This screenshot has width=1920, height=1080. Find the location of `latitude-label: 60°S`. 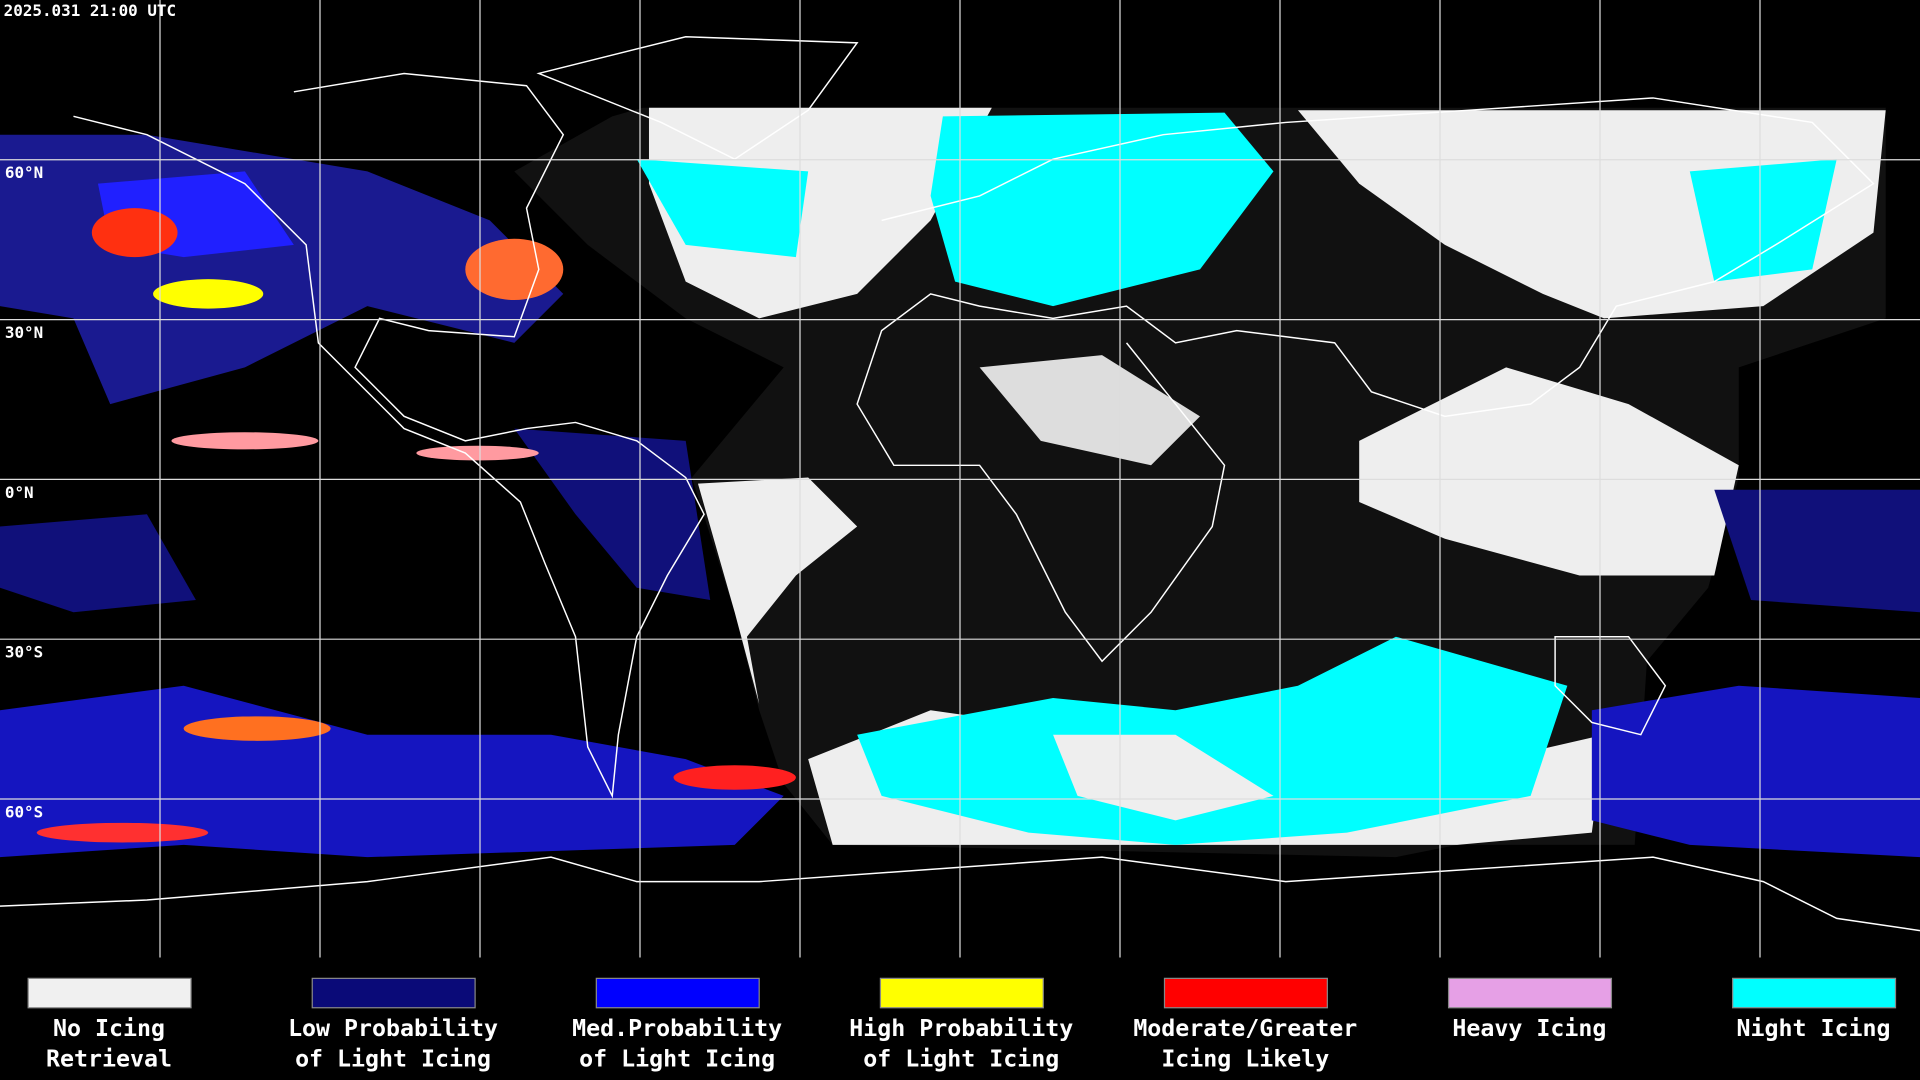

latitude-label: 60°S is located at coordinates (24, 811).